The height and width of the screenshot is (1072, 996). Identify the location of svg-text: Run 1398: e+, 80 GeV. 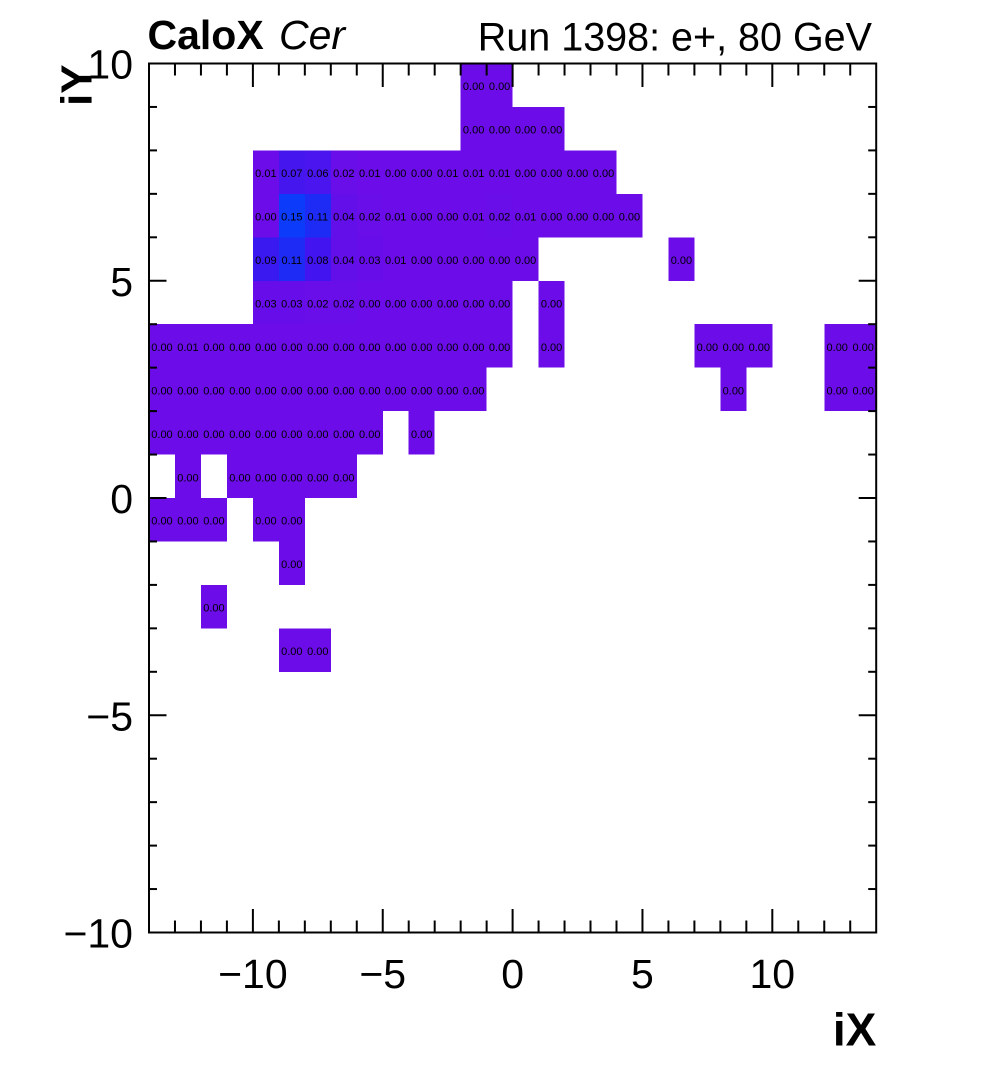
(675, 38).